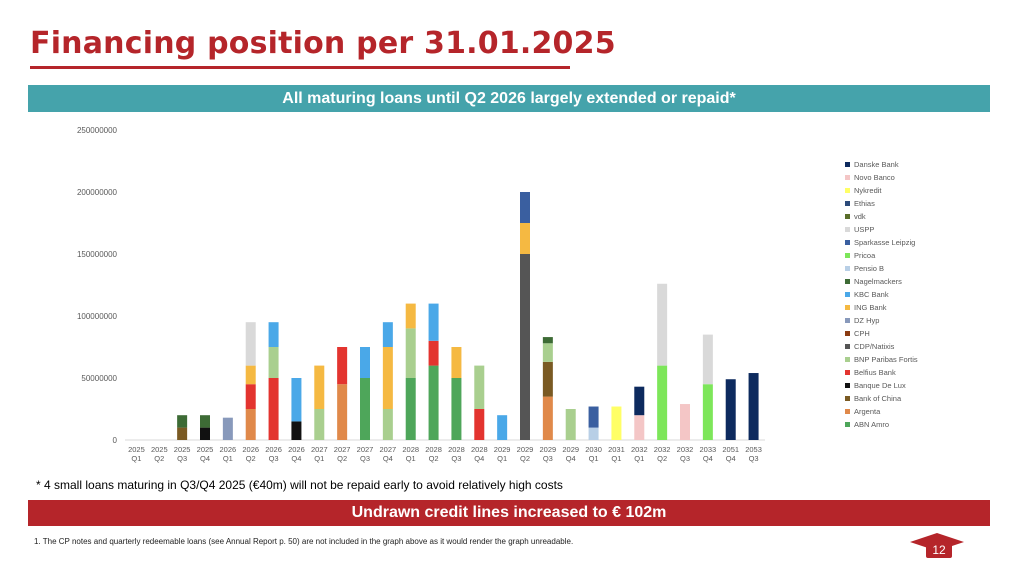  Describe the element at coordinates (616, 449) in the screenshot. I see `x-tick-year: 2031` at that location.